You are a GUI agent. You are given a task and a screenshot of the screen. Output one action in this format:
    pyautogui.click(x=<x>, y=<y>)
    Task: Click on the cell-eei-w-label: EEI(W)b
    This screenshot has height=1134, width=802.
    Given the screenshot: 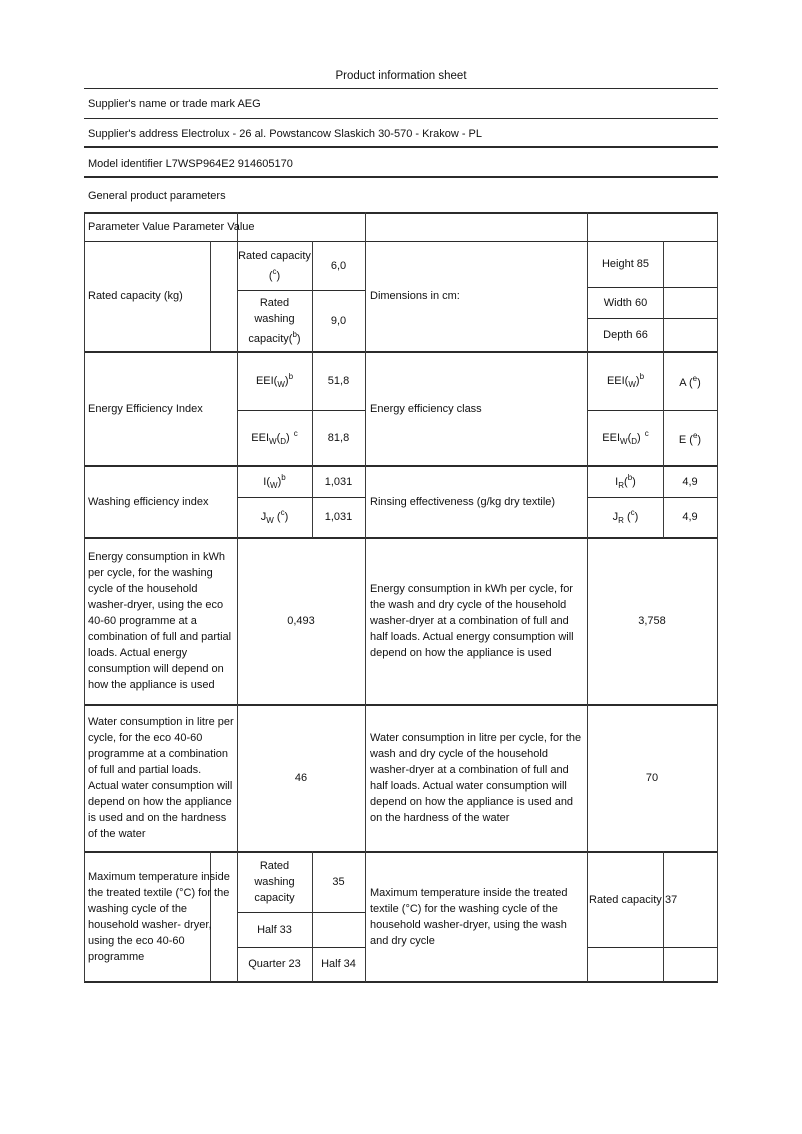 What is the action you would take?
    pyautogui.click(x=274, y=380)
    